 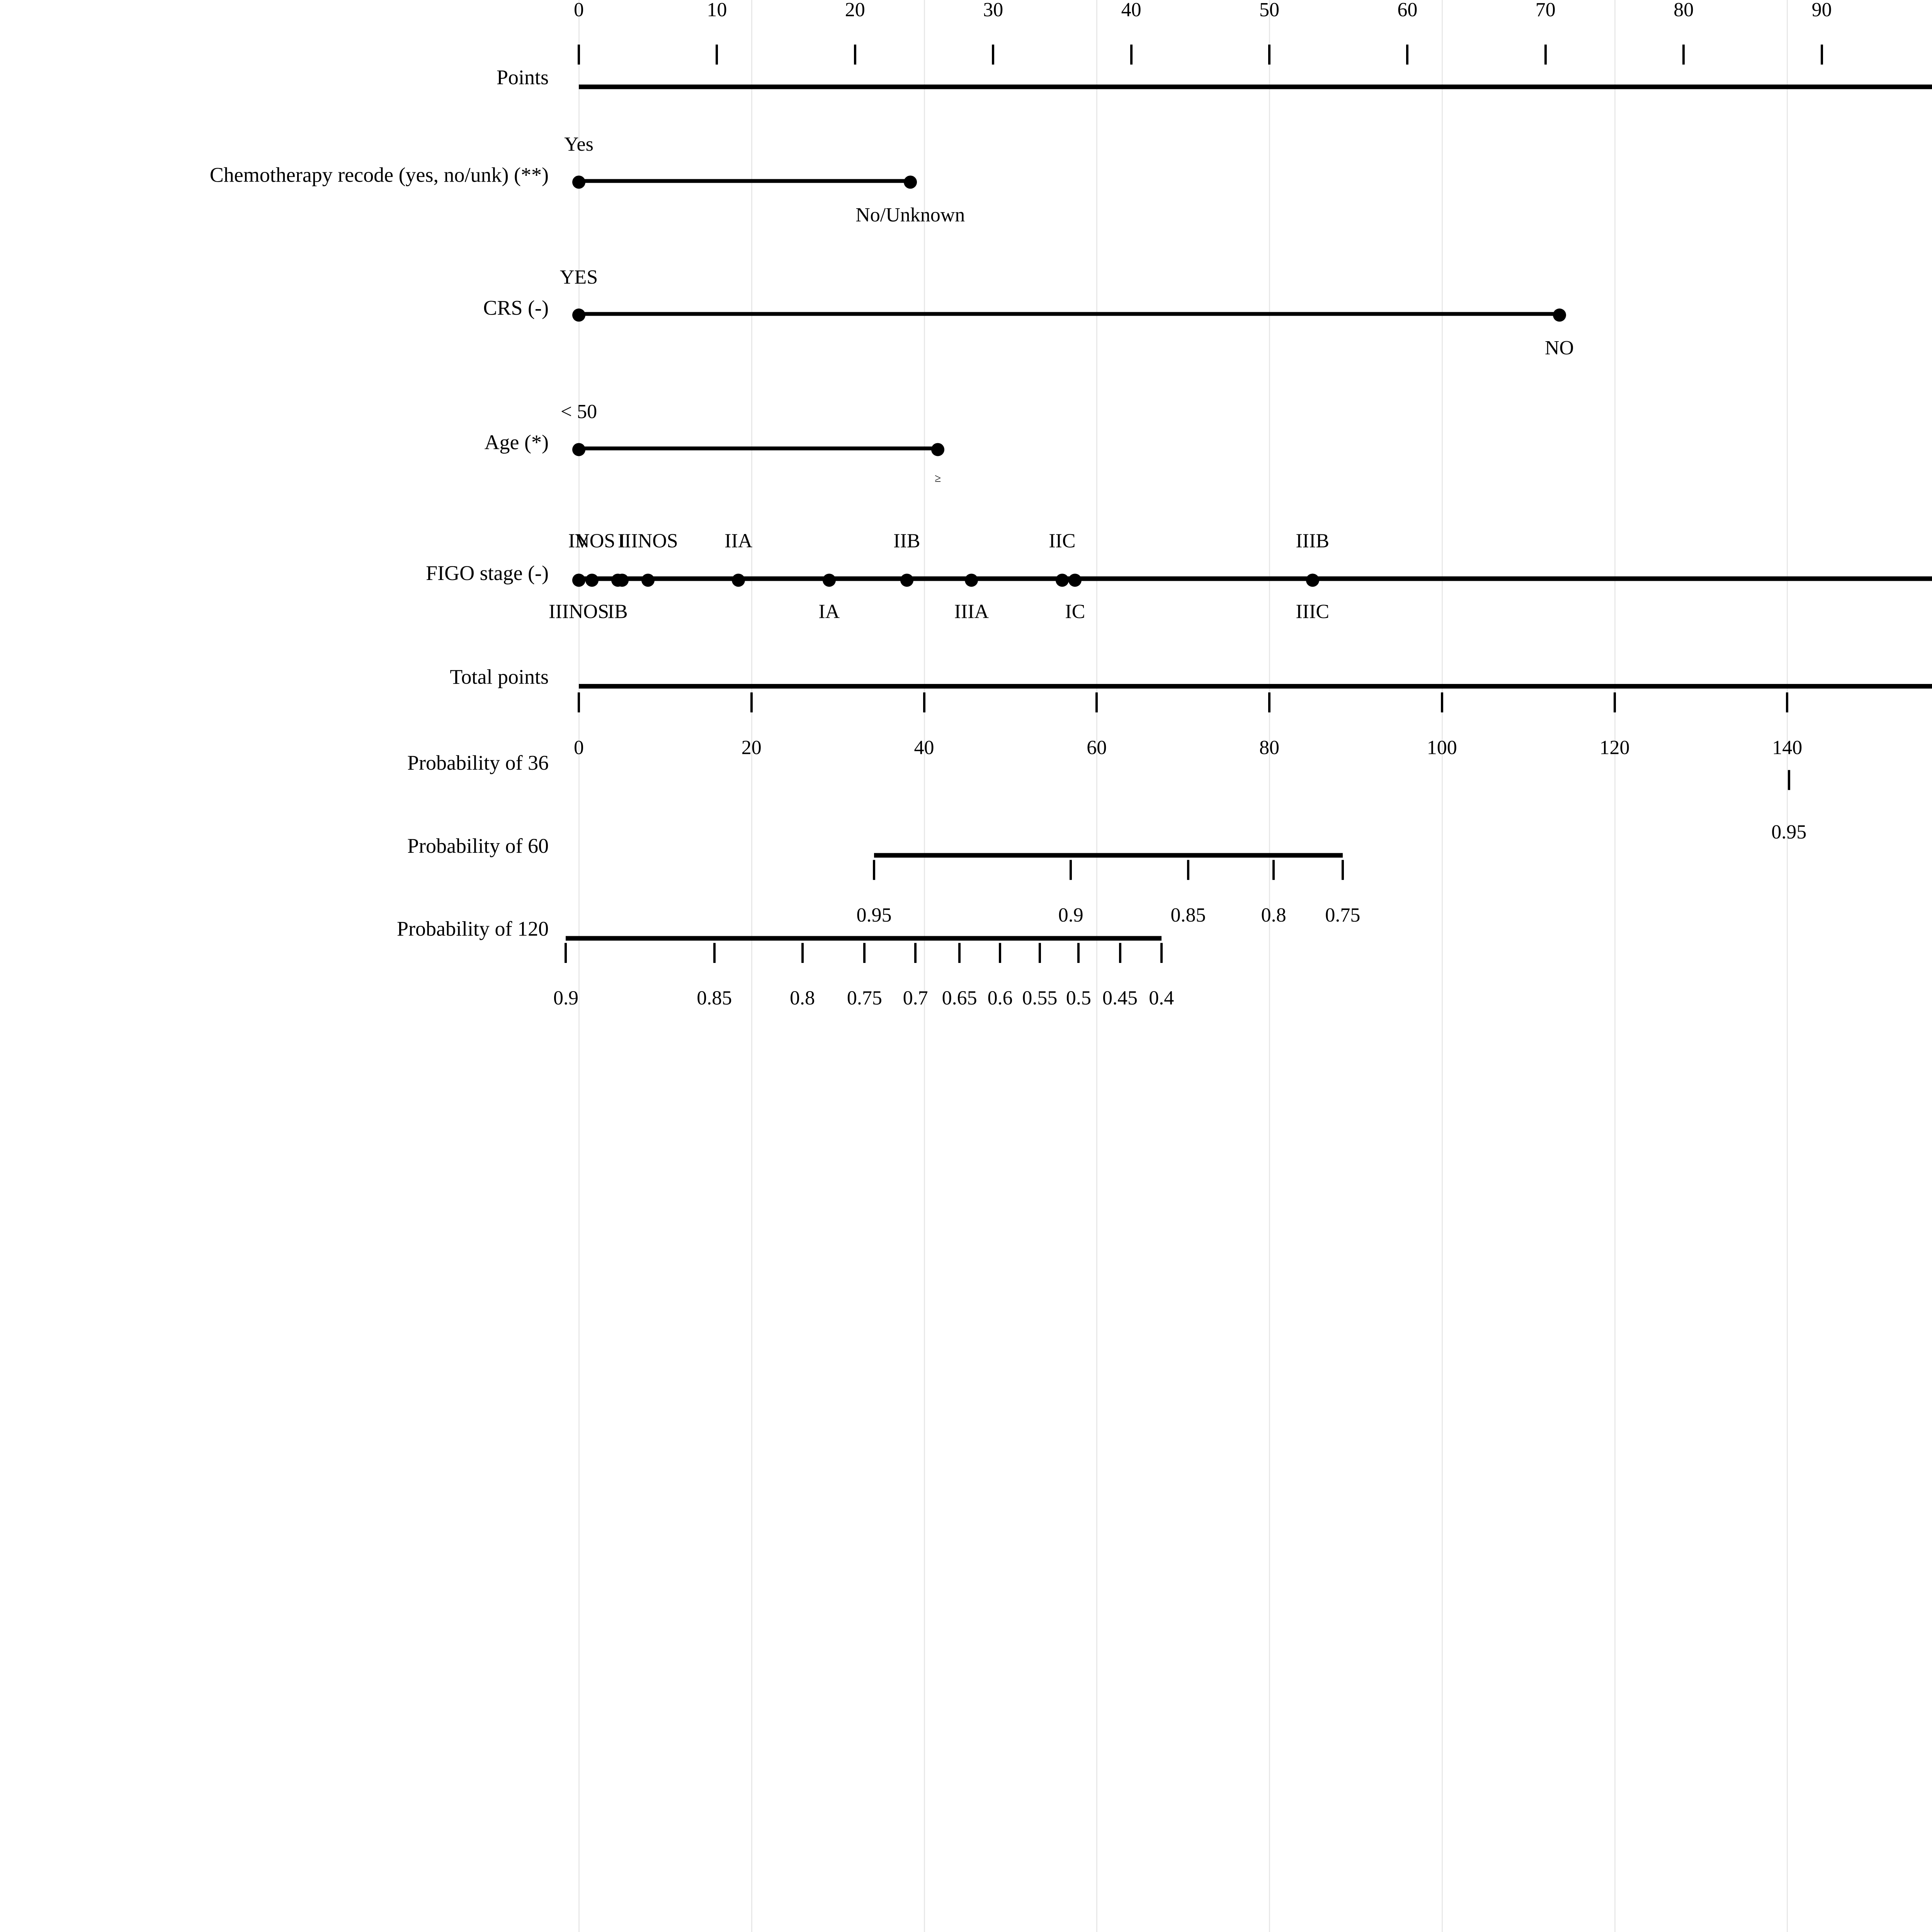 What do you see at coordinates (1614, 748) in the screenshot?
I see `total-points-axis-tick-label: 120` at bounding box center [1614, 748].